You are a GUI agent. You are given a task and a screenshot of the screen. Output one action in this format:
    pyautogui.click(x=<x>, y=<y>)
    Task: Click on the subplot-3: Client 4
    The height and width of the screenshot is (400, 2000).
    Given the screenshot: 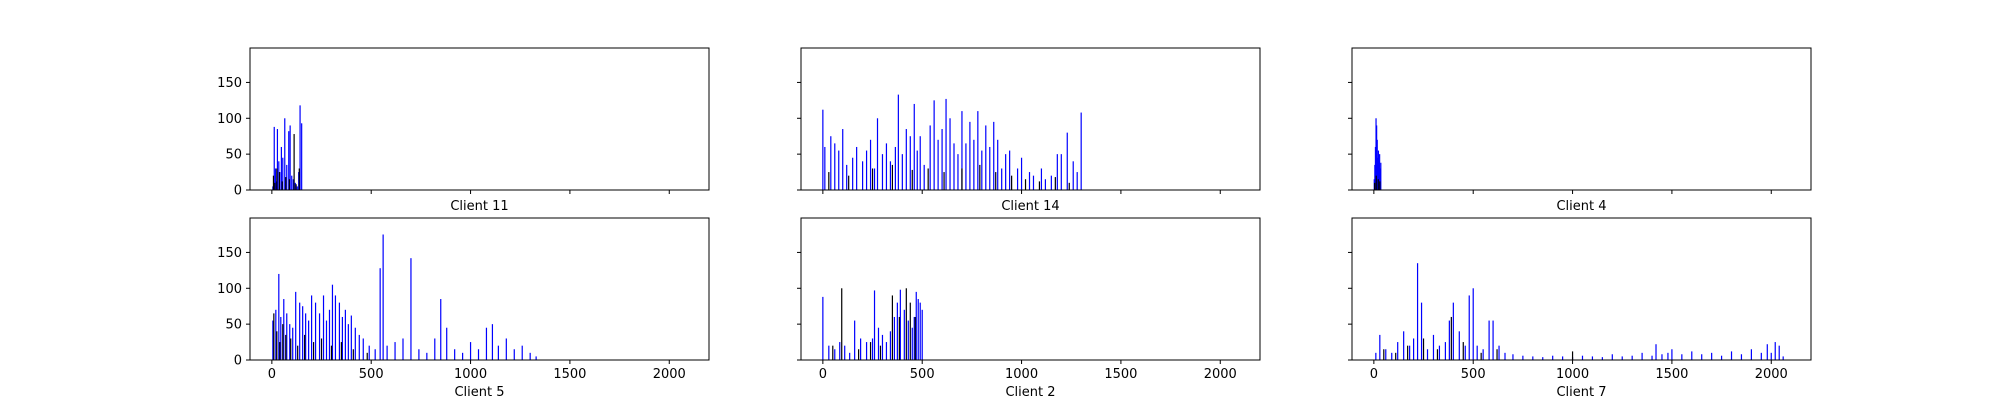 What is the action you would take?
    pyautogui.click(x=1580, y=130)
    